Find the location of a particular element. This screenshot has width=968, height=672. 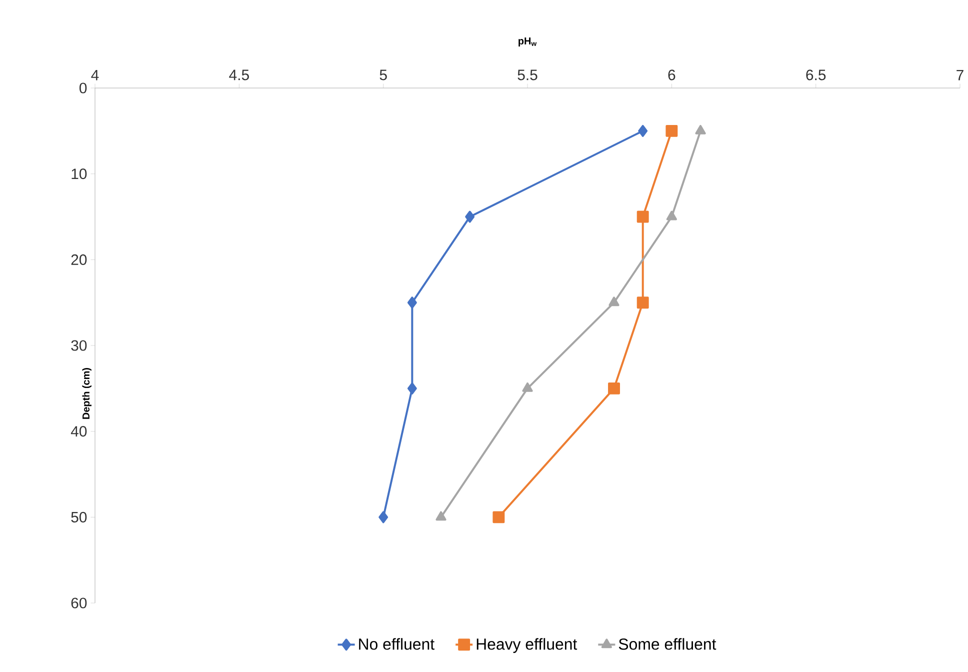

x-tick-label: 6 is located at coordinates (672, 75).